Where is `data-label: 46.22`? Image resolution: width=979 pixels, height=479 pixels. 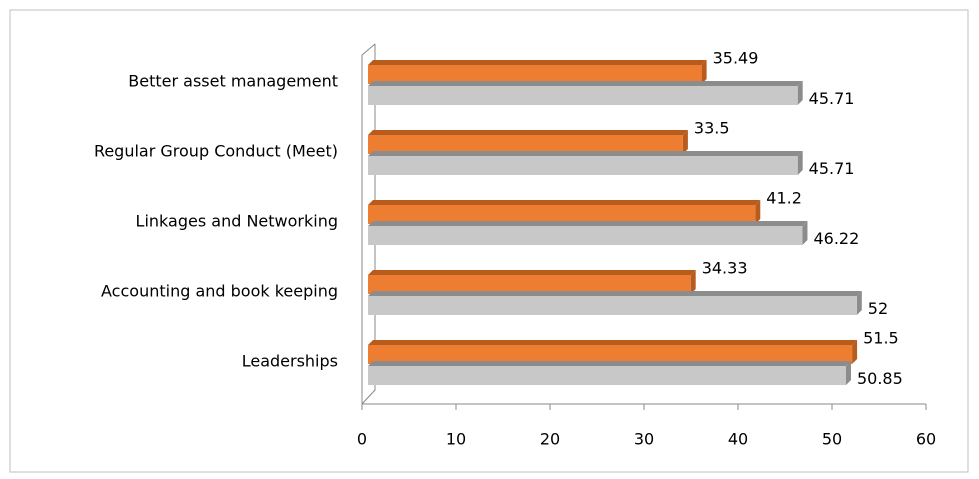
data-label: 46.22 is located at coordinates (836, 238).